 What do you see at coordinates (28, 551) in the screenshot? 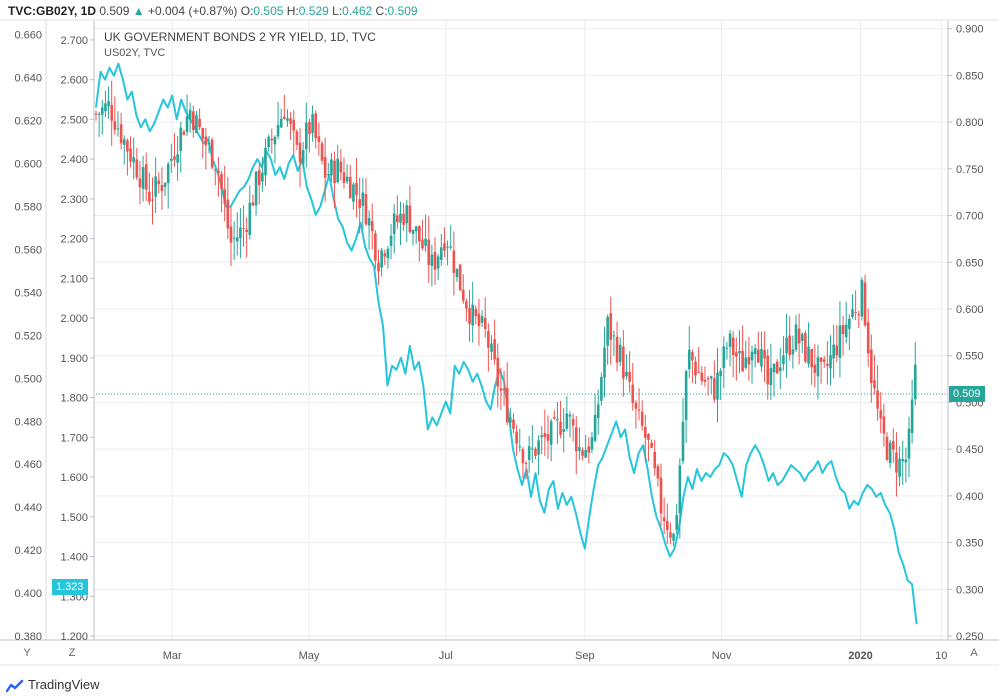
I see `left-axis-tick-label: 0.420` at bounding box center [28, 551].